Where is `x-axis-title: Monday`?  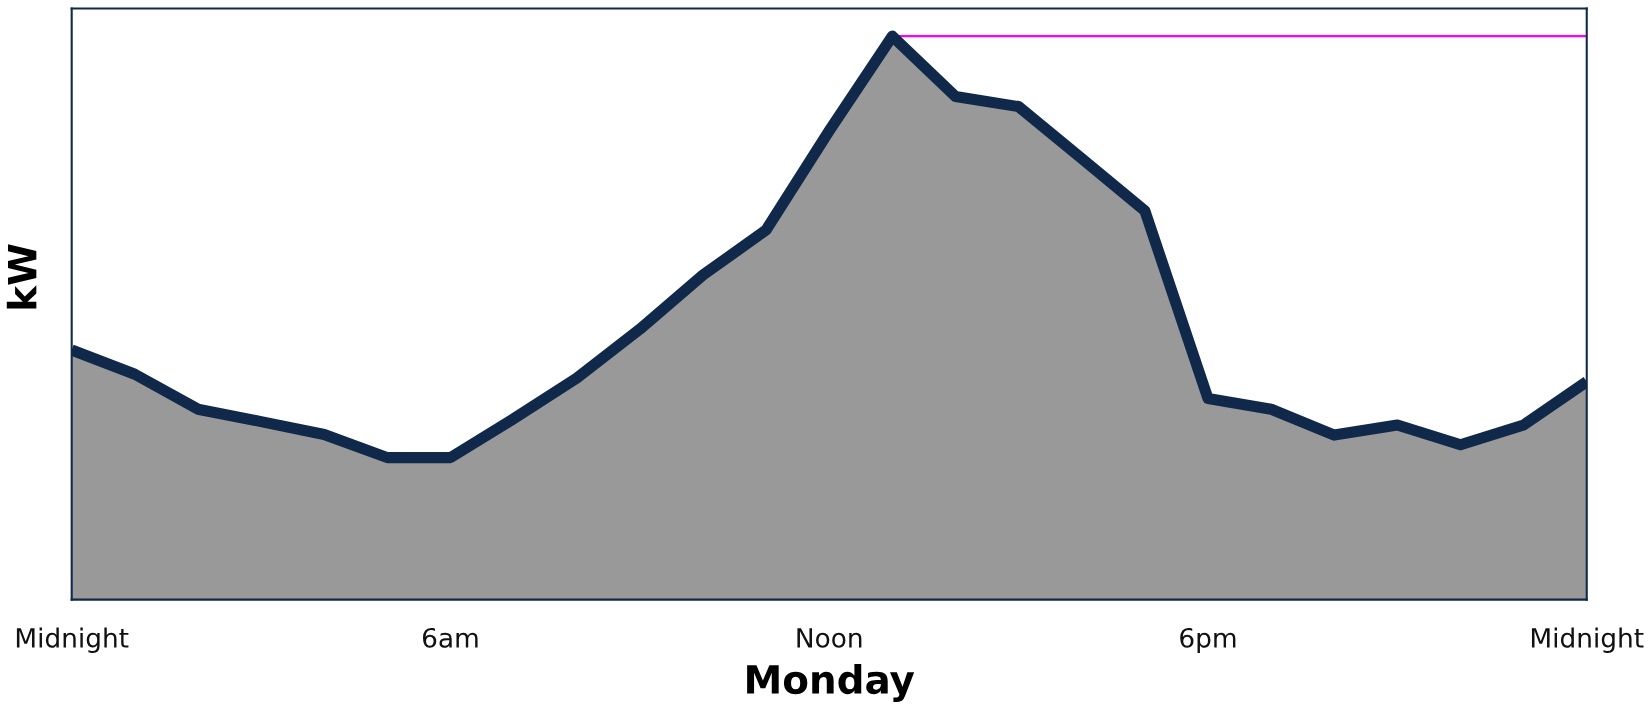
x-axis-title: Monday is located at coordinates (831, 683).